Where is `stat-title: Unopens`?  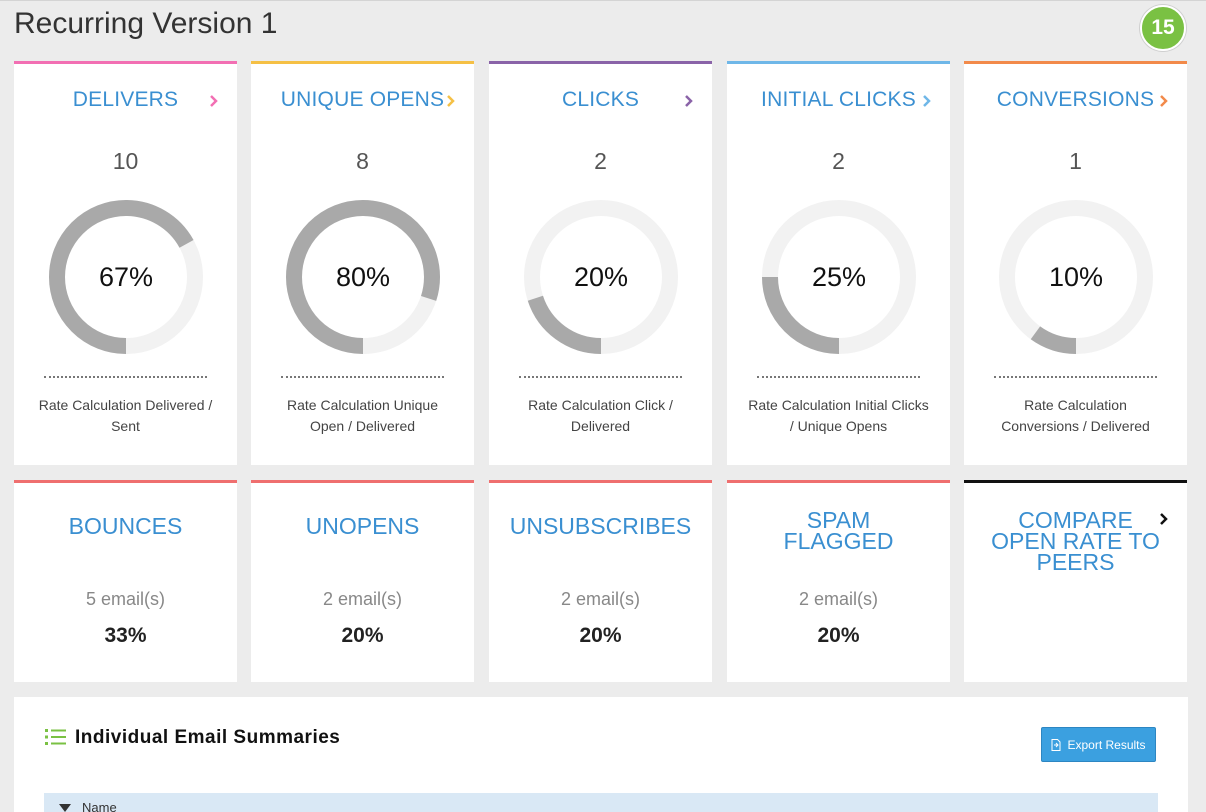
stat-title: Unopens is located at coordinates (362, 526).